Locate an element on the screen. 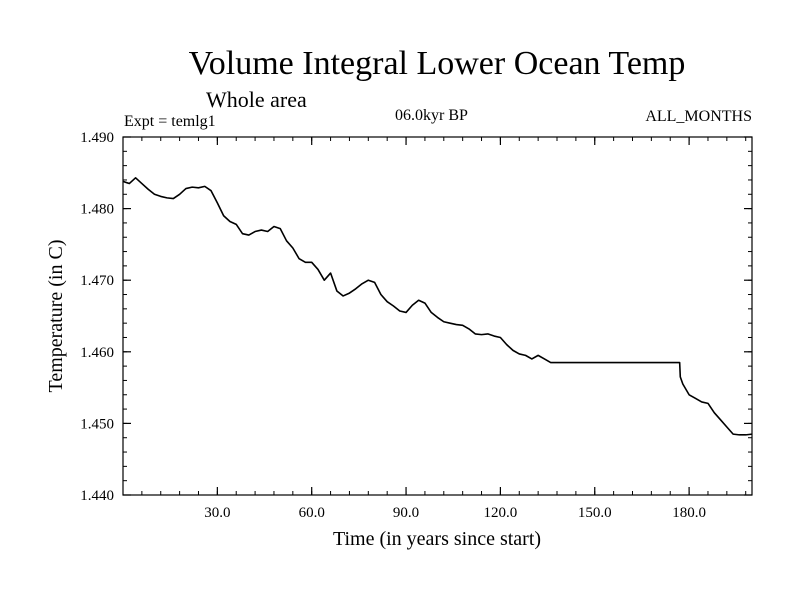 This screenshot has height=600, width=800. y-tick-label: 1.480 is located at coordinates (97, 210).